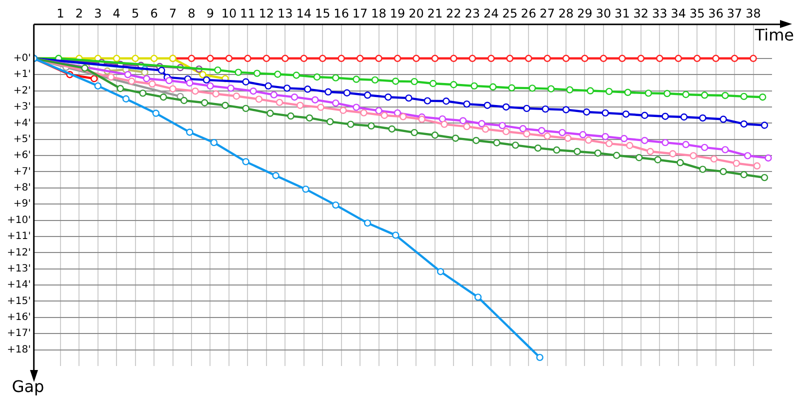 This screenshot has height=400, width=800. I want to click on y-tick-label: +3', so click(22, 107).